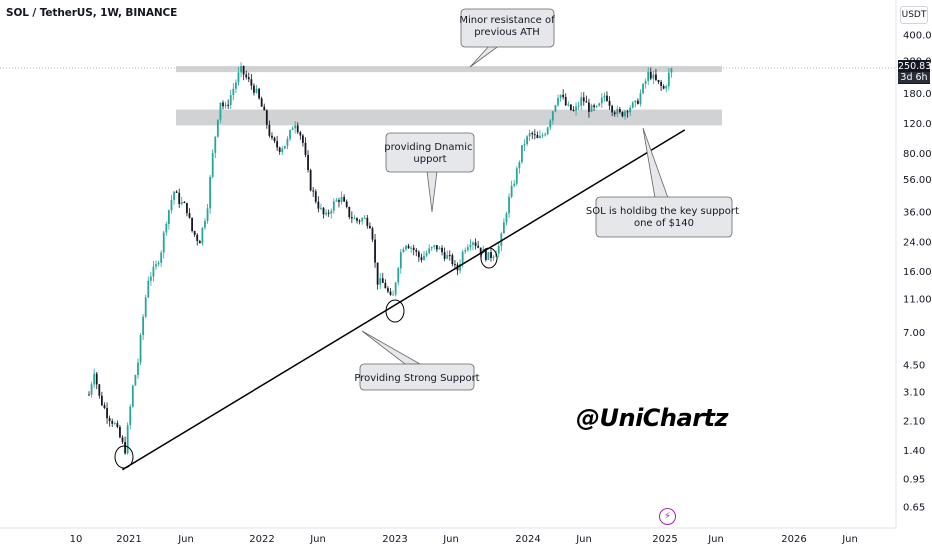 The image size is (932, 550). I want to click on currency-selector: USDT, so click(914, 15).